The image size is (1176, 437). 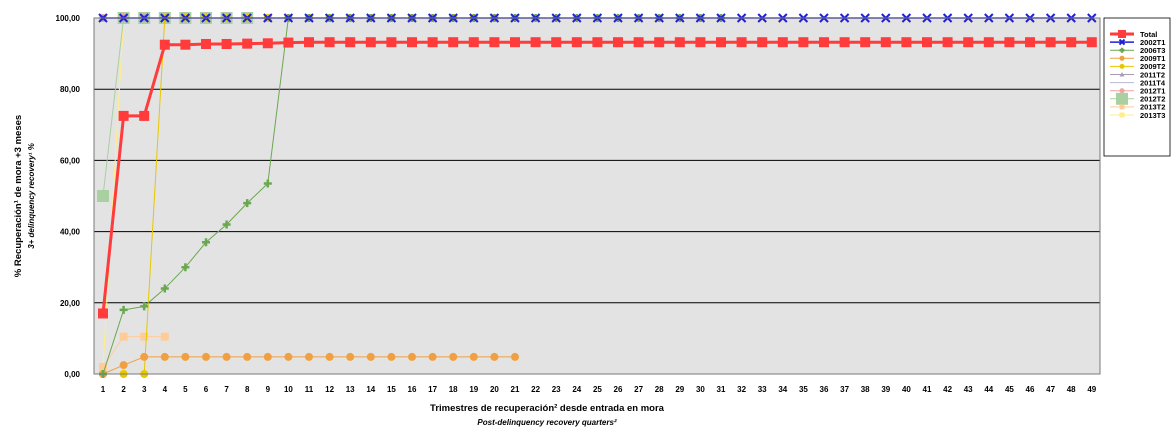 What do you see at coordinates (1153, 82) in the screenshot?
I see `legend-label: 2011T4` at bounding box center [1153, 82].